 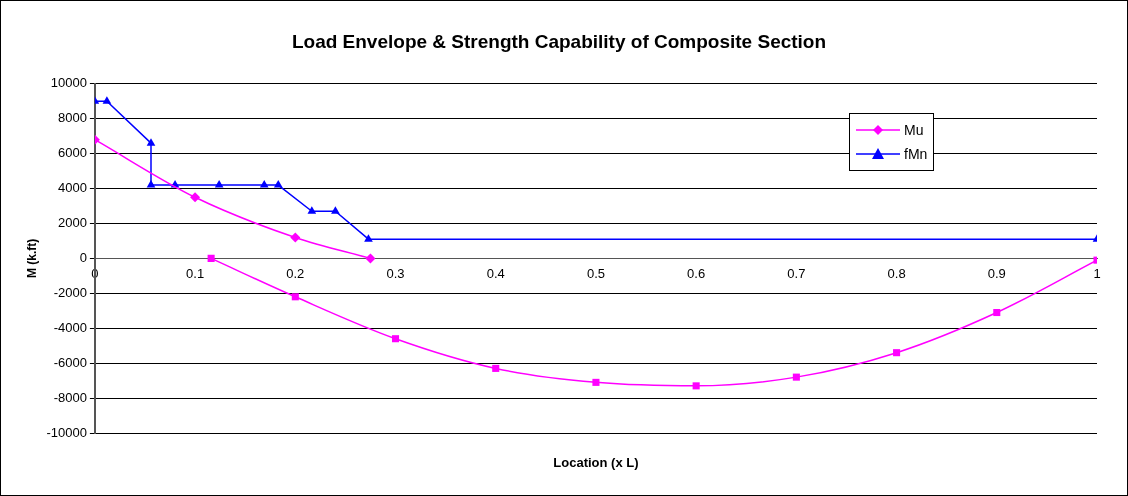 What do you see at coordinates (395, 273) in the screenshot?
I see `x-tick-label: 0.3` at bounding box center [395, 273].